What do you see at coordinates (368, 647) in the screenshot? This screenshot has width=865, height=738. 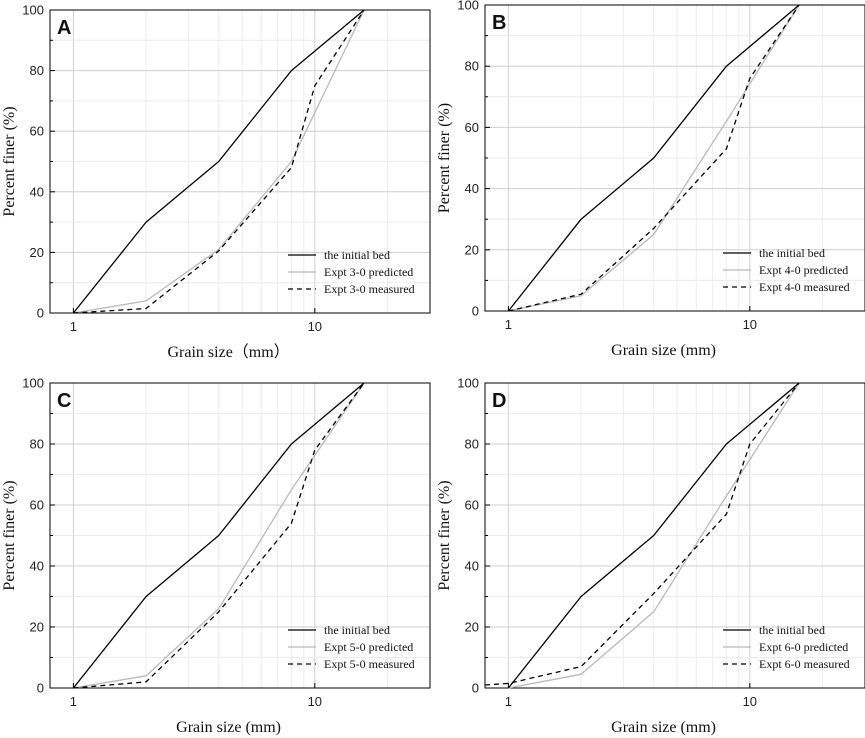 I see `legend-label: Expt 5-0 predicted` at bounding box center [368, 647].